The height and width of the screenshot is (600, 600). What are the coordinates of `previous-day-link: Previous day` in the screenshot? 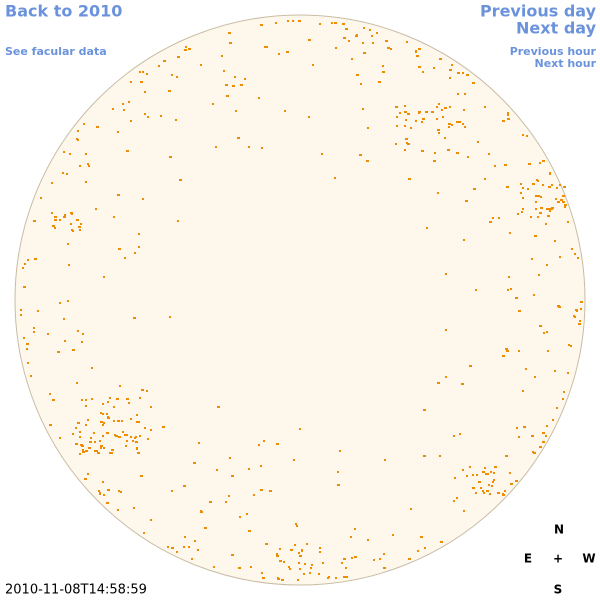 It's located at (538, 11).